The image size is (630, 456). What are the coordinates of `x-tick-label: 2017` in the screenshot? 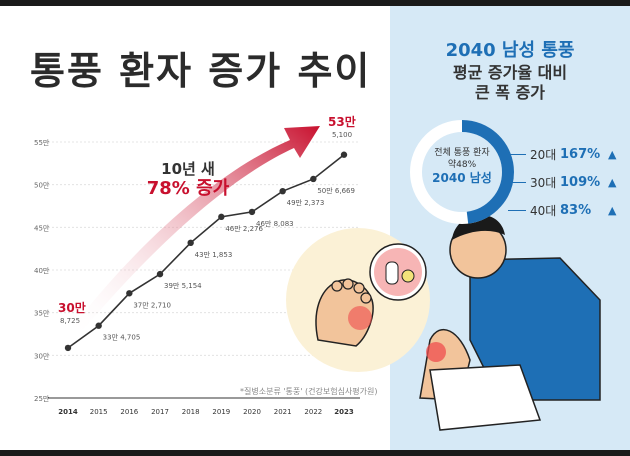 It's located at (160, 412).